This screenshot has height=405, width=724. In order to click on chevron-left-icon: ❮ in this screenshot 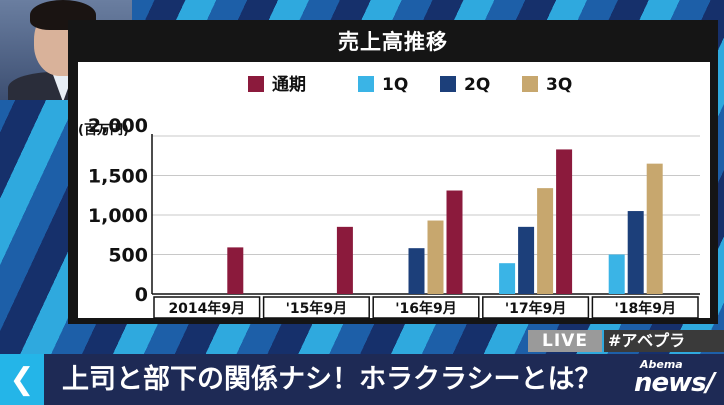, I will do `click(22, 379)`.